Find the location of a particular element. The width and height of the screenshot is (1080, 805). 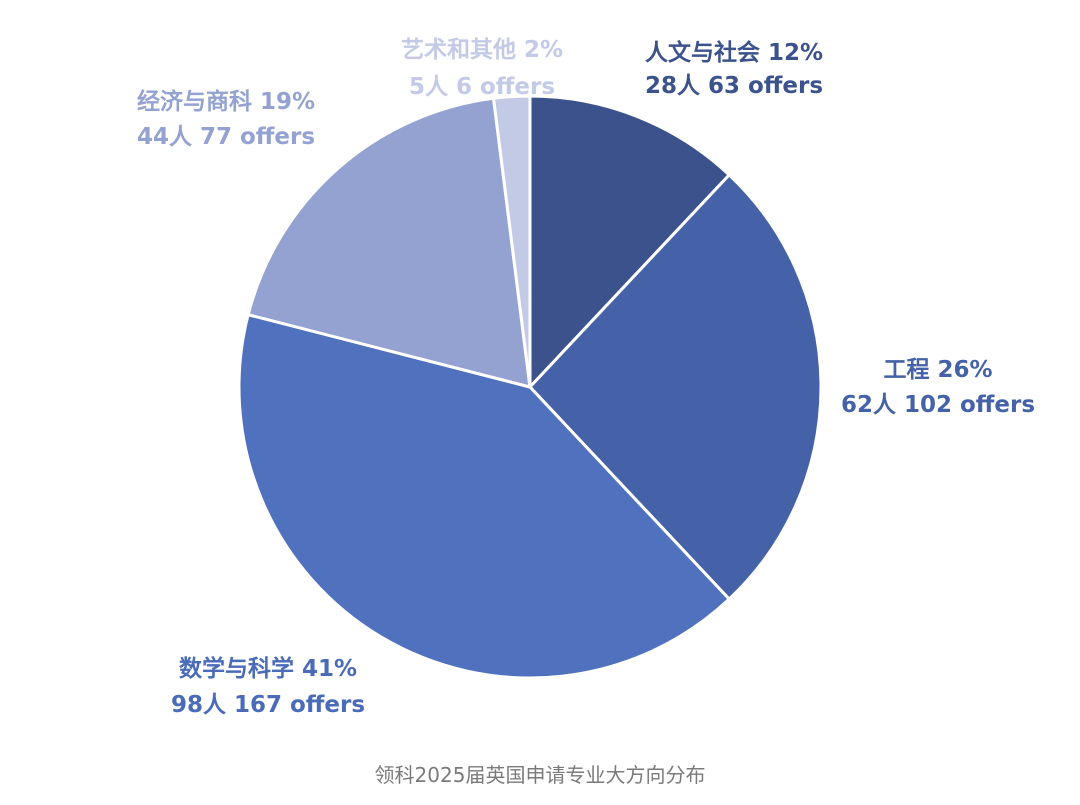

slice-1-label: 工程 26% is located at coordinates (937, 370).